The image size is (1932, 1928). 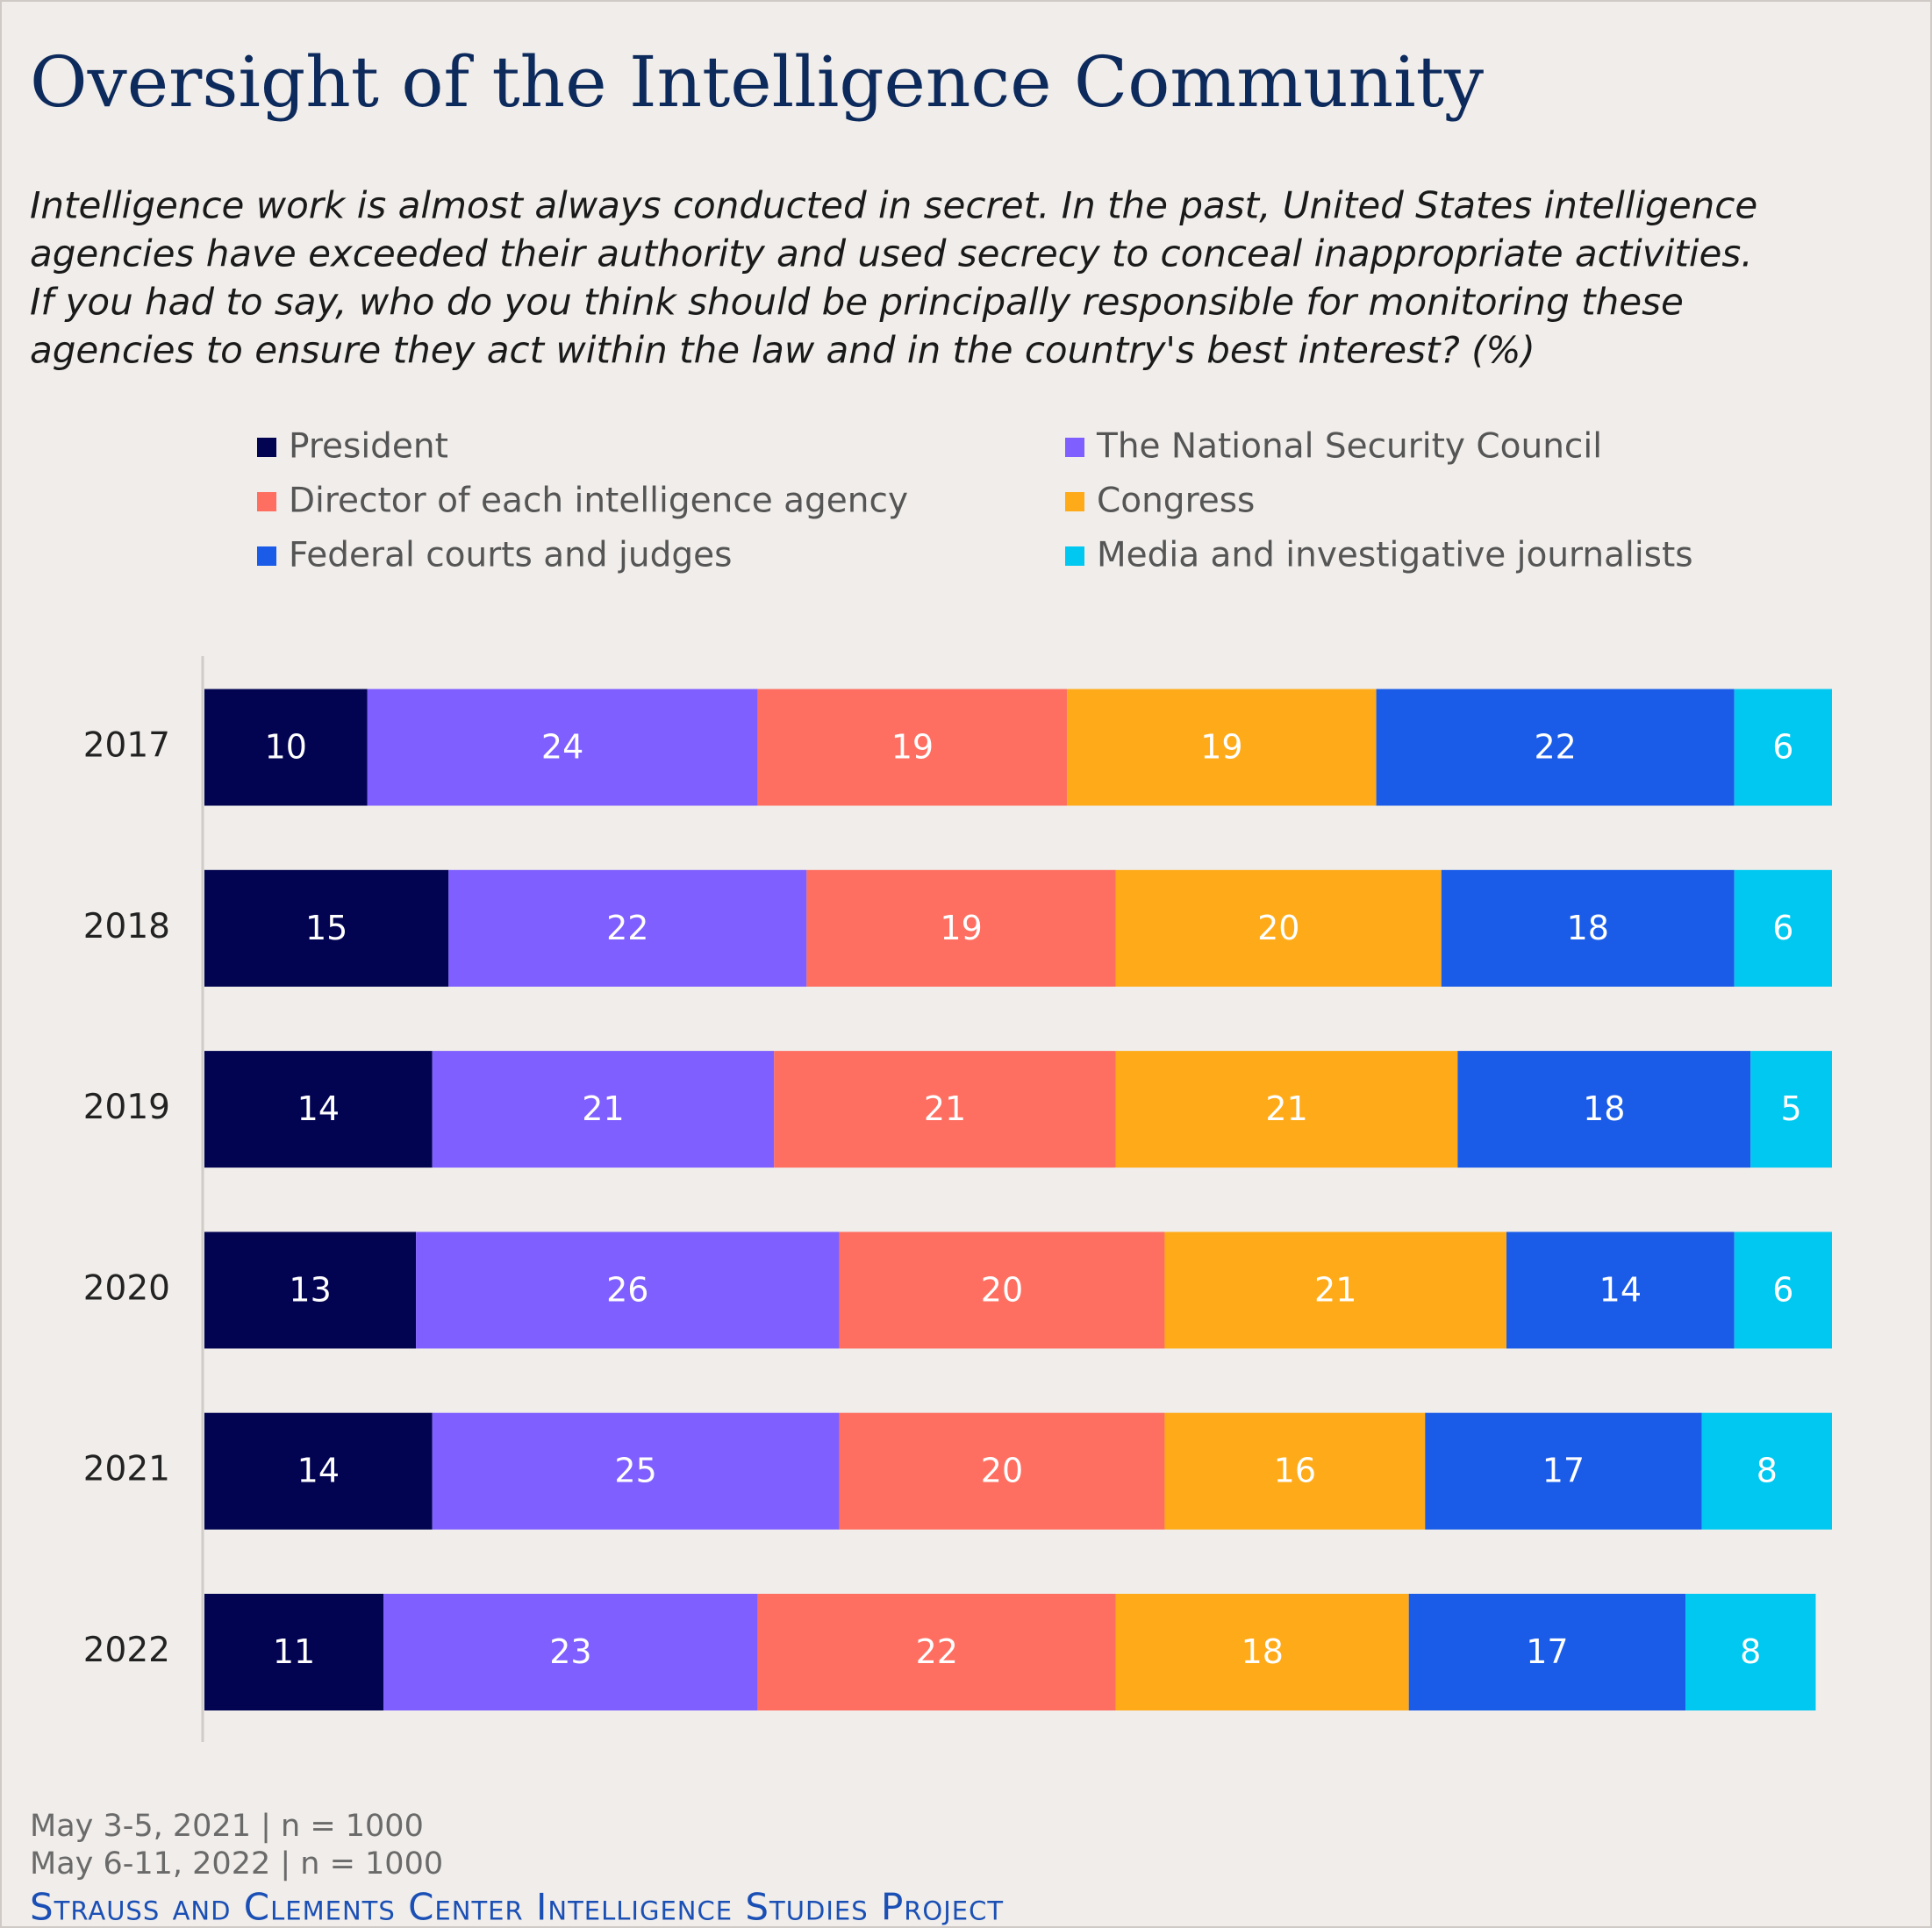 I want to click on legend-label: Federal courts and judges, so click(x=510, y=555).